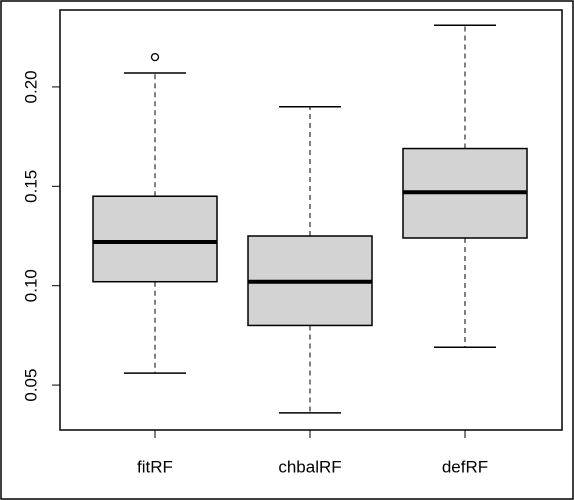 The width and height of the screenshot is (574, 500). Describe the element at coordinates (30, 86) in the screenshot. I see `y-tick-label: 0.20` at that location.